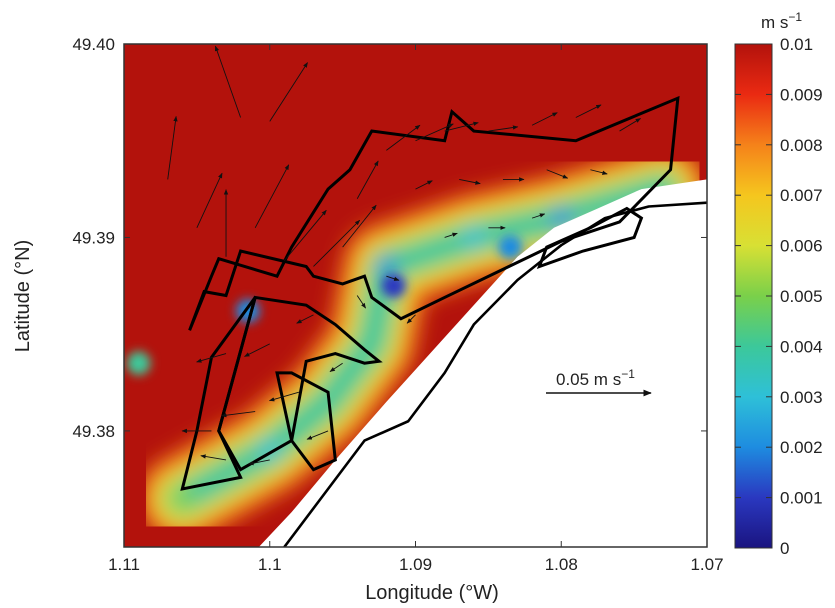 This screenshot has height=608, width=835. I want to click on y-tick-label: 49.38, so click(93, 431).